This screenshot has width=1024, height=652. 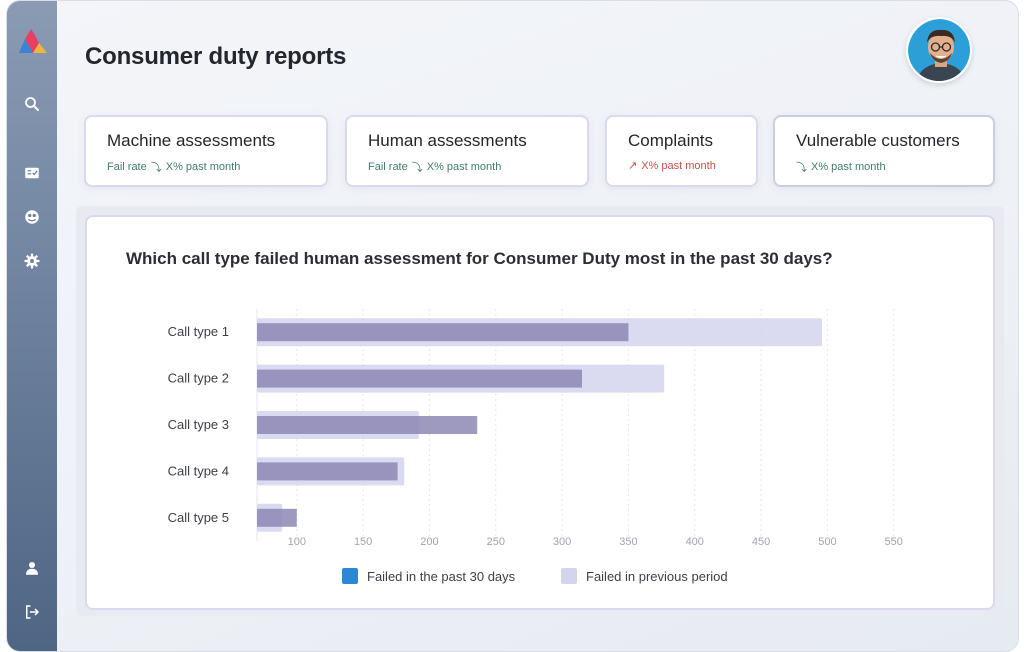 I want to click on card-title: Complaints, so click(x=671, y=140).